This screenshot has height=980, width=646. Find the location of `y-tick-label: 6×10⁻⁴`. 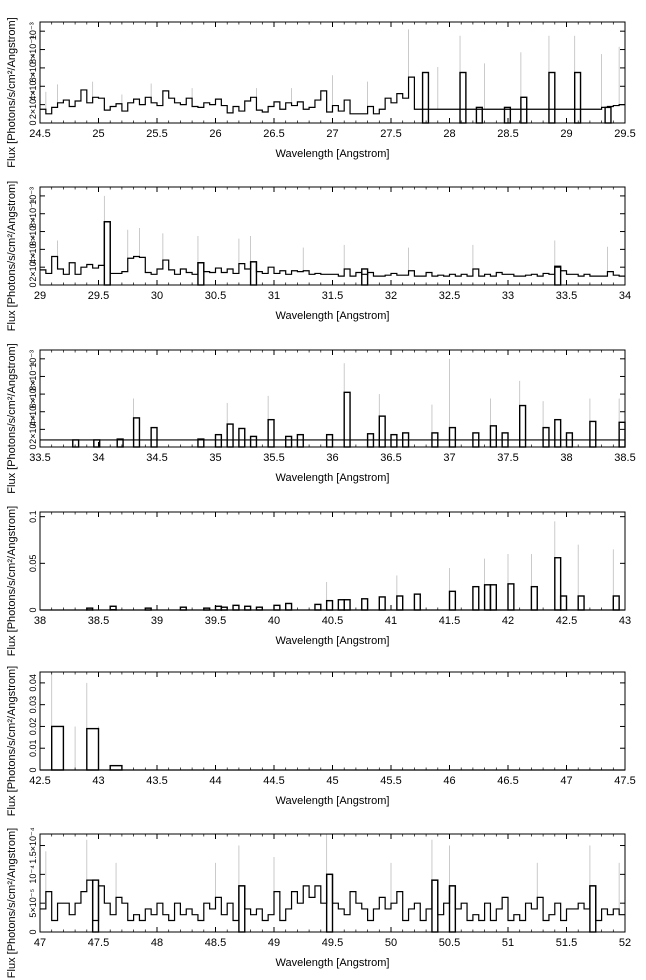

y-tick-label: 6×10⁻⁴ is located at coordinates (33, 67).